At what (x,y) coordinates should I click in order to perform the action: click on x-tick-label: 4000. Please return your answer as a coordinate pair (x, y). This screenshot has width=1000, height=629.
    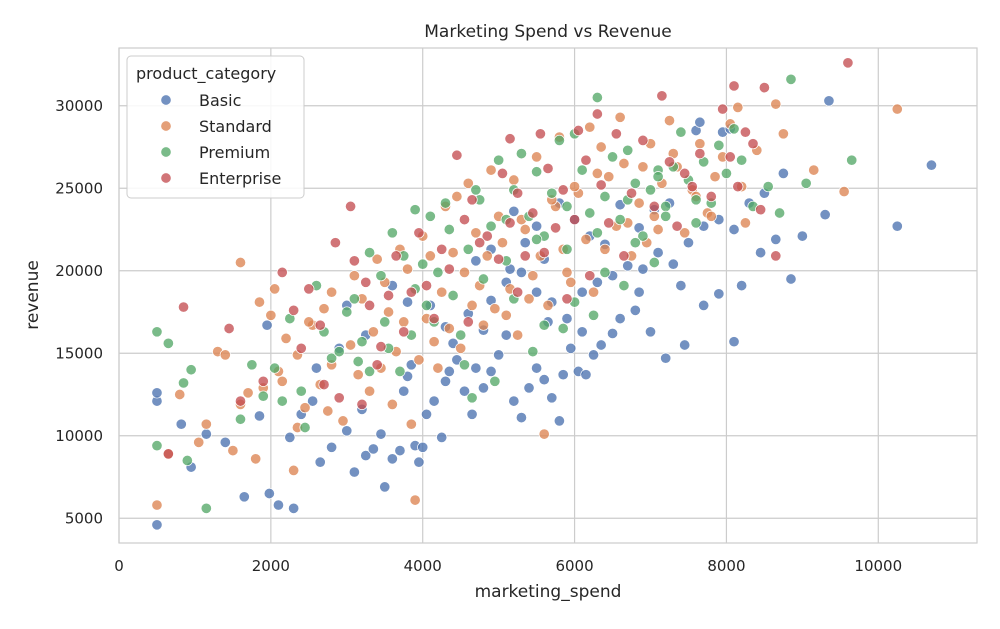
    Looking at the image, I should click on (423, 566).